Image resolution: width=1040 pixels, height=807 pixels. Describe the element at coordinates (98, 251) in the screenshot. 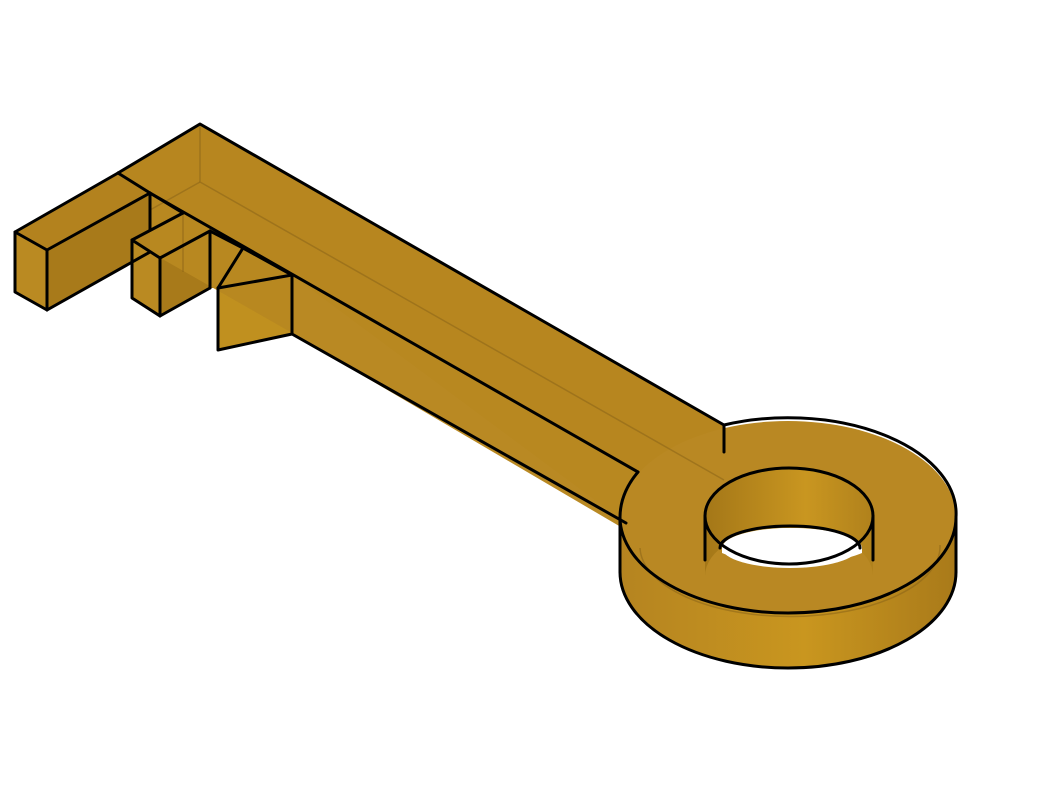

I see `left-tooth-side` at that location.